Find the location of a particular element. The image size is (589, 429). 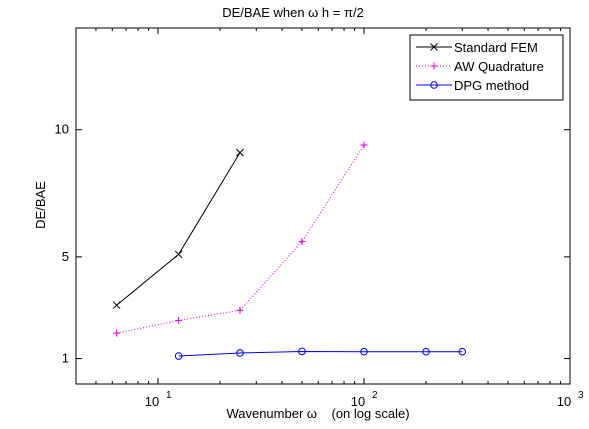

legend: Standard FEM AW Quadrature DPG method is located at coordinates (486, 67).